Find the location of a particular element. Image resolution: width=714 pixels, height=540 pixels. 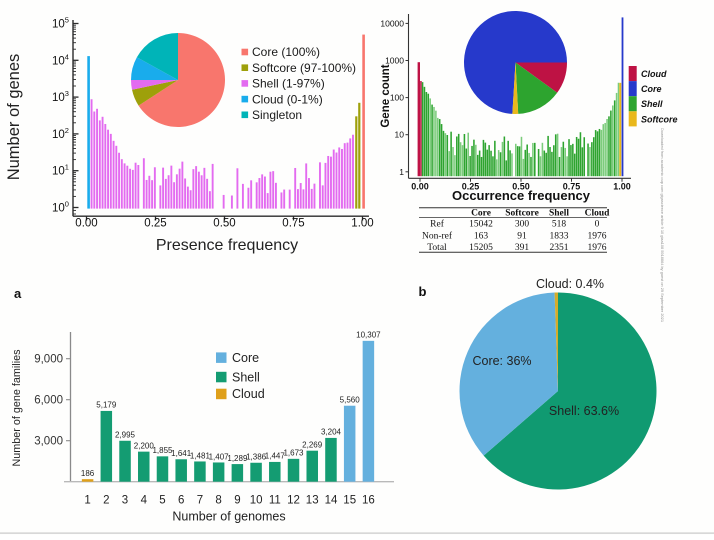

svg-text: Number of genes is located at coordinates (14, 117).